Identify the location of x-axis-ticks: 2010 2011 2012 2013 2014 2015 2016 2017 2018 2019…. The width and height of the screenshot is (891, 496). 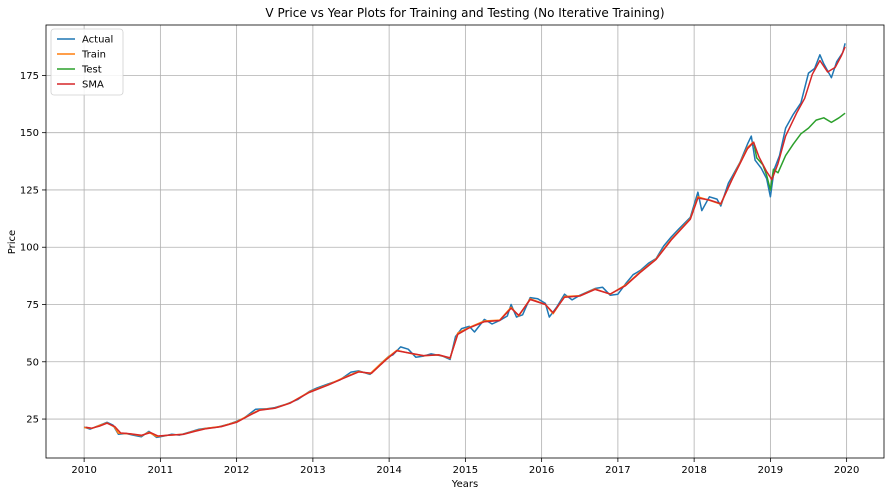
(465, 467).